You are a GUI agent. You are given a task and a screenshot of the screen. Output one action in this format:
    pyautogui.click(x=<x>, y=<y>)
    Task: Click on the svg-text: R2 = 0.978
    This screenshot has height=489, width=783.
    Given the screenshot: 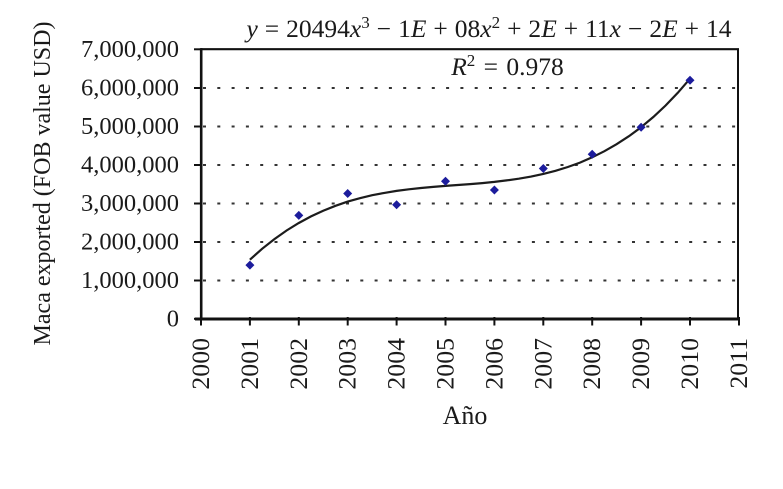 What is the action you would take?
    pyautogui.click(x=507, y=66)
    